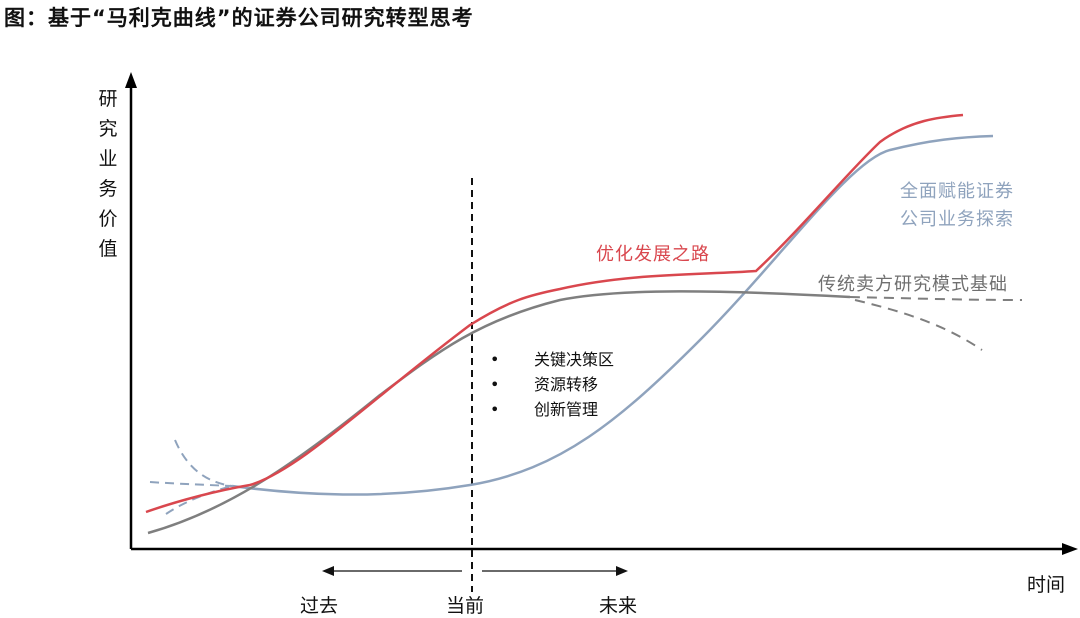 Image resolution: width=1080 pixels, height=618 pixels. Describe the element at coordinates (957, 219) in the screenshot. I see `label-empowerment-exploration-line2: 公司业务探索` at that location.